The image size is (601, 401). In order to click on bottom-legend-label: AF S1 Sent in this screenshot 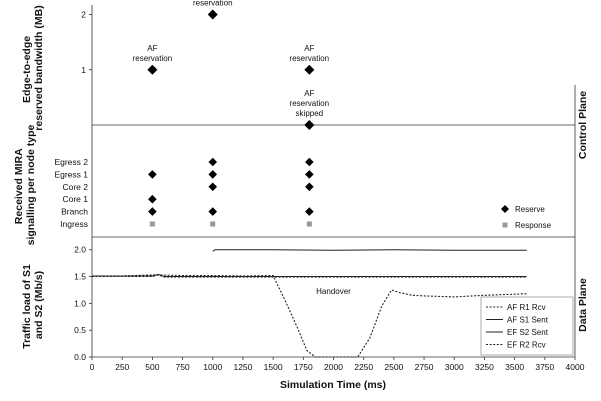, I will do `click(528, 320)`.